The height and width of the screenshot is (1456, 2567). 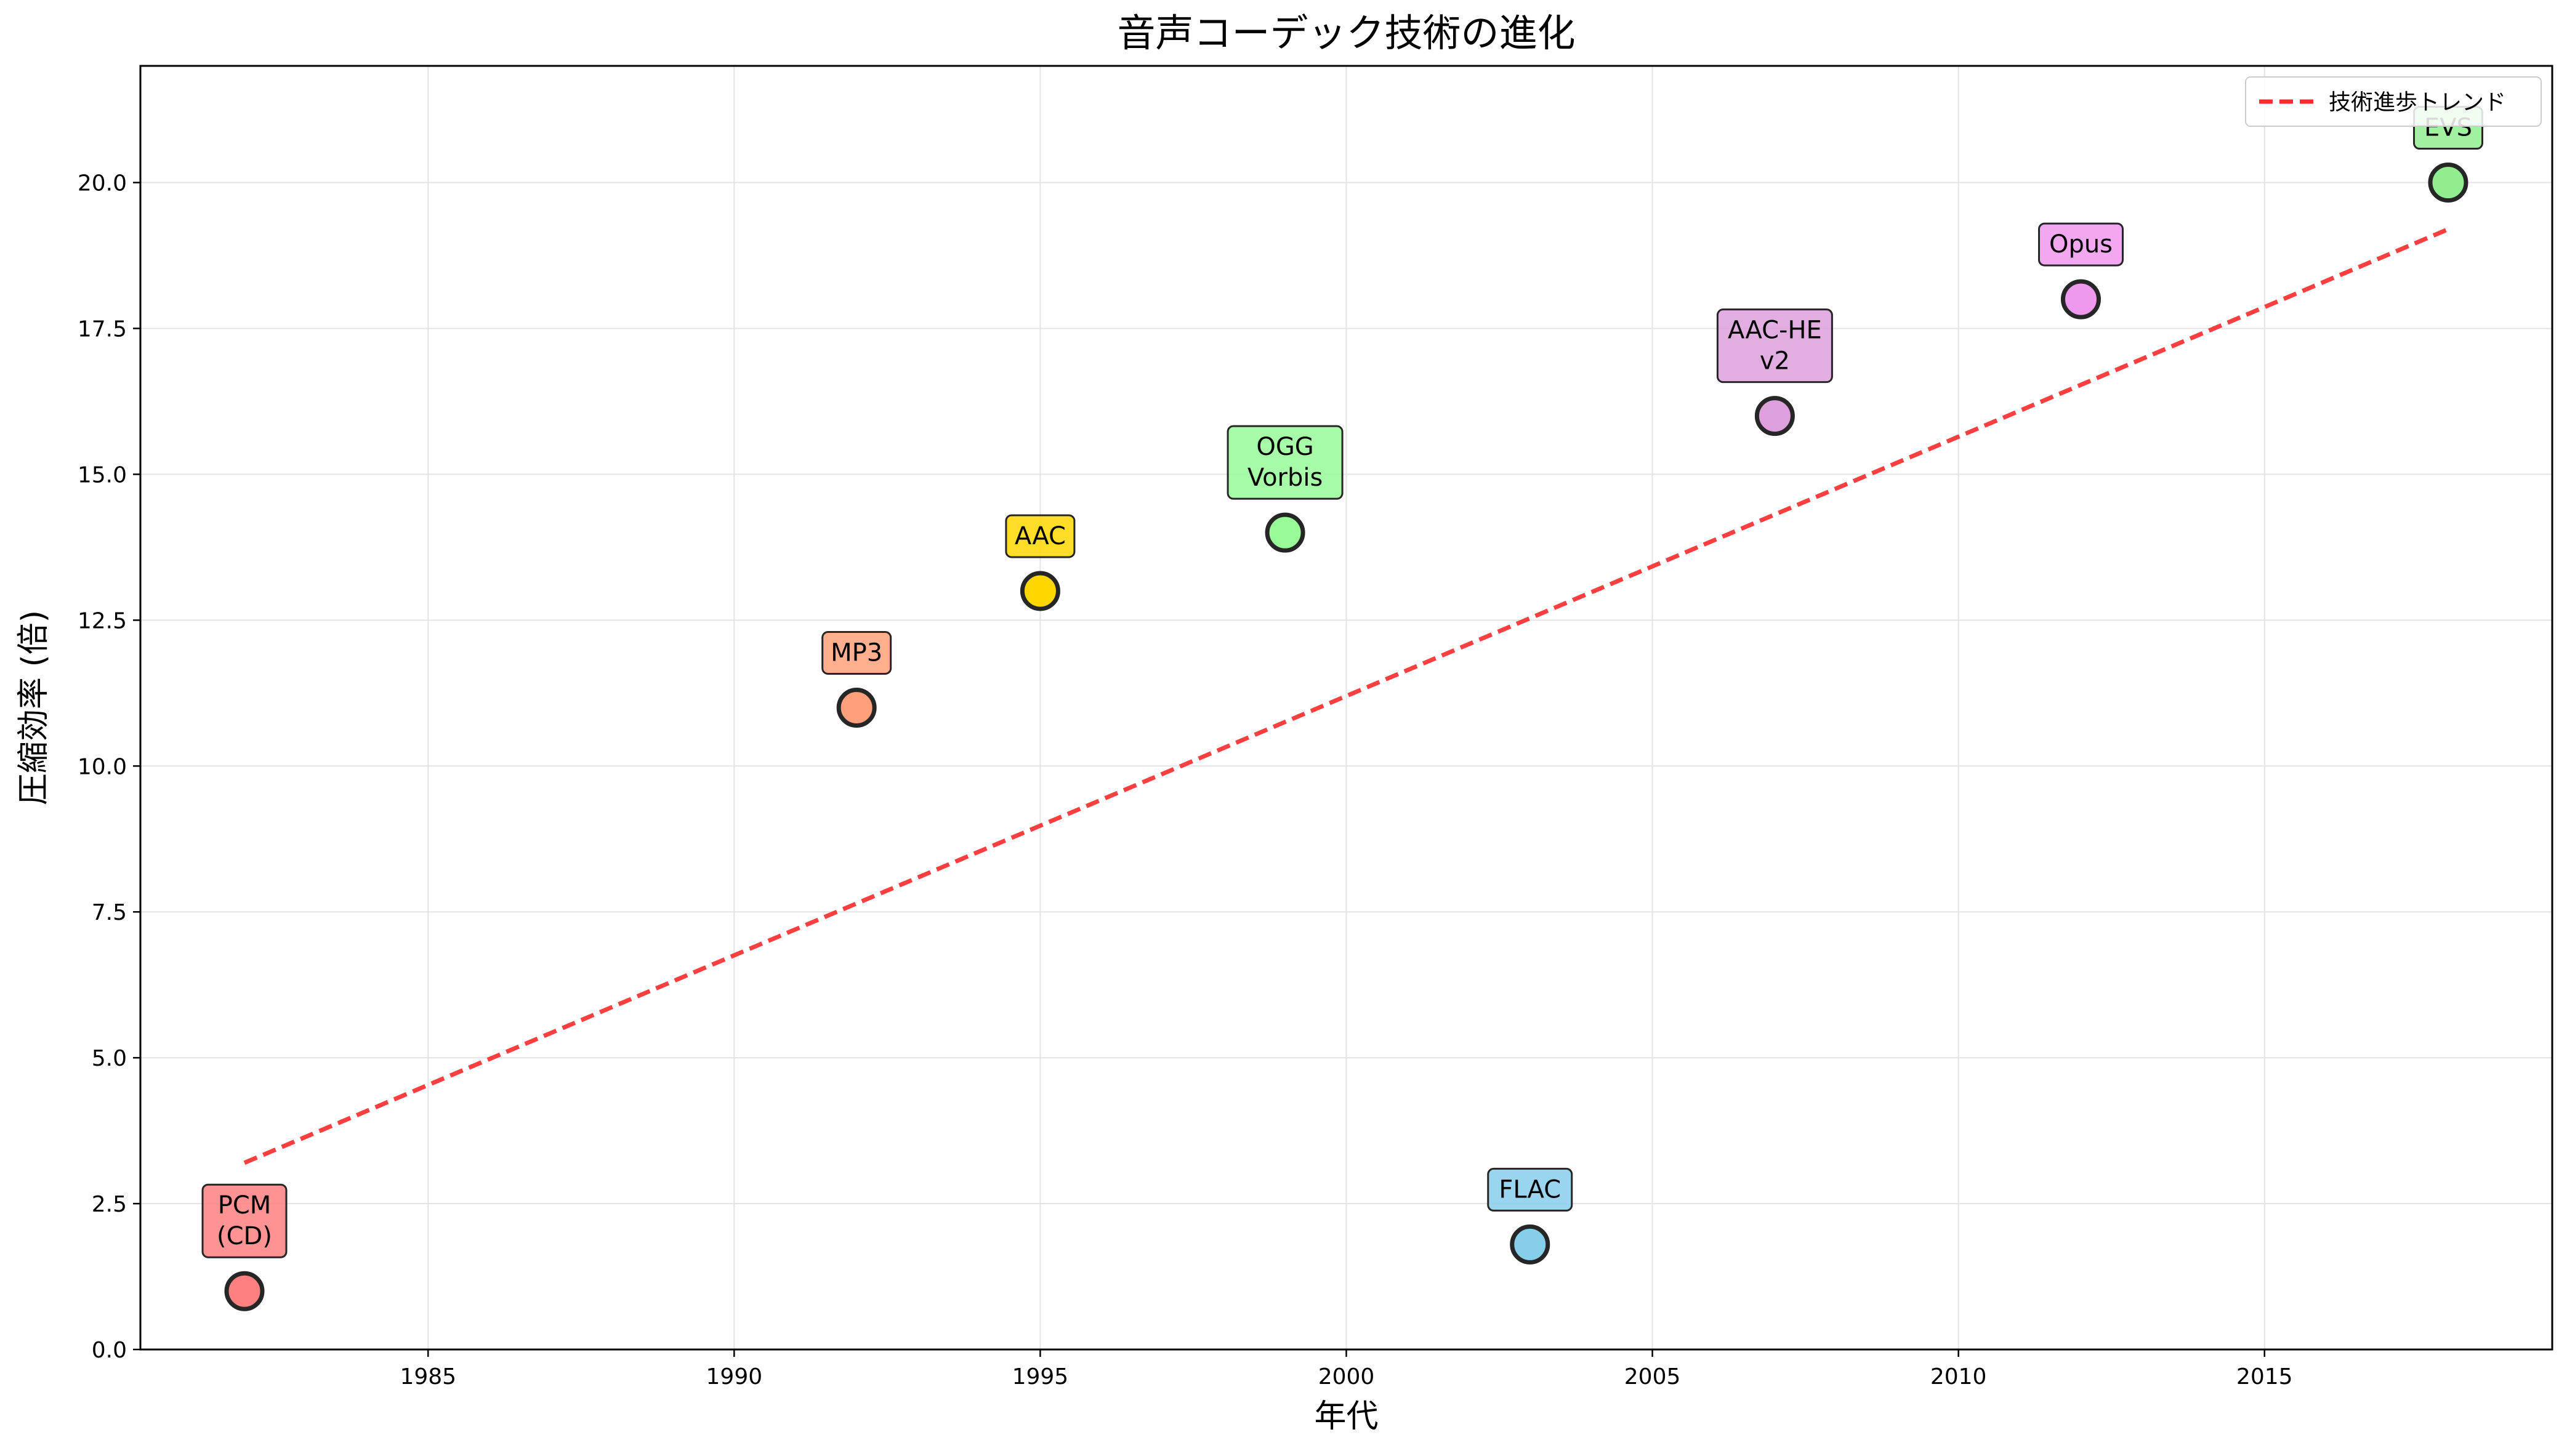 I want to click on y-tick-label: 15.0, so click(x=102, y=475).